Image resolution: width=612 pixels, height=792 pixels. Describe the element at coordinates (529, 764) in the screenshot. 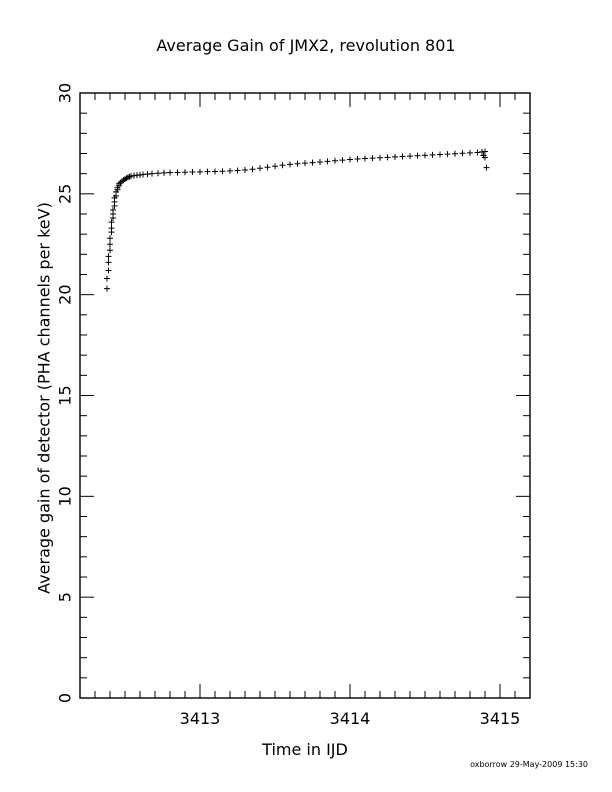

I see `footer-stamp: oxborrow 29-May-2009 15:30` at that location.